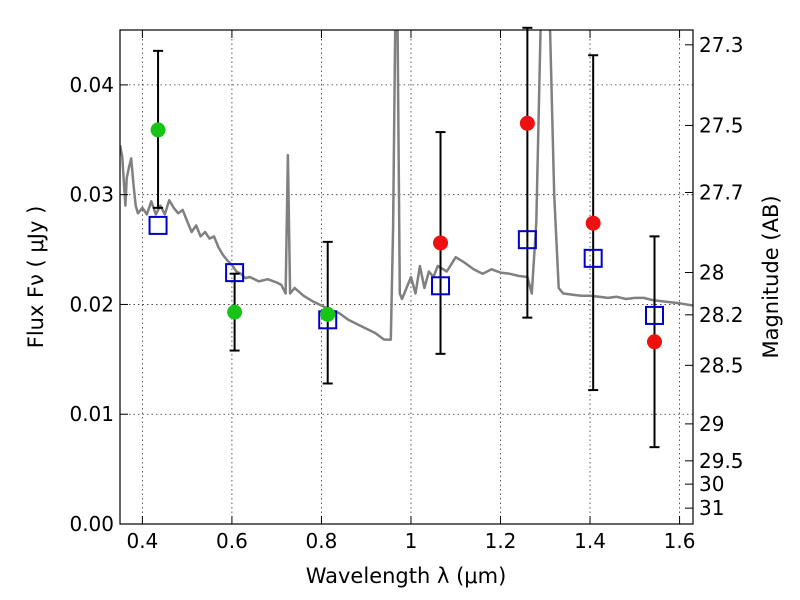 This screenshot has height=600, width=800. I want to click on x-axis-label: Wavelength λ (μm), so click(406, 576).